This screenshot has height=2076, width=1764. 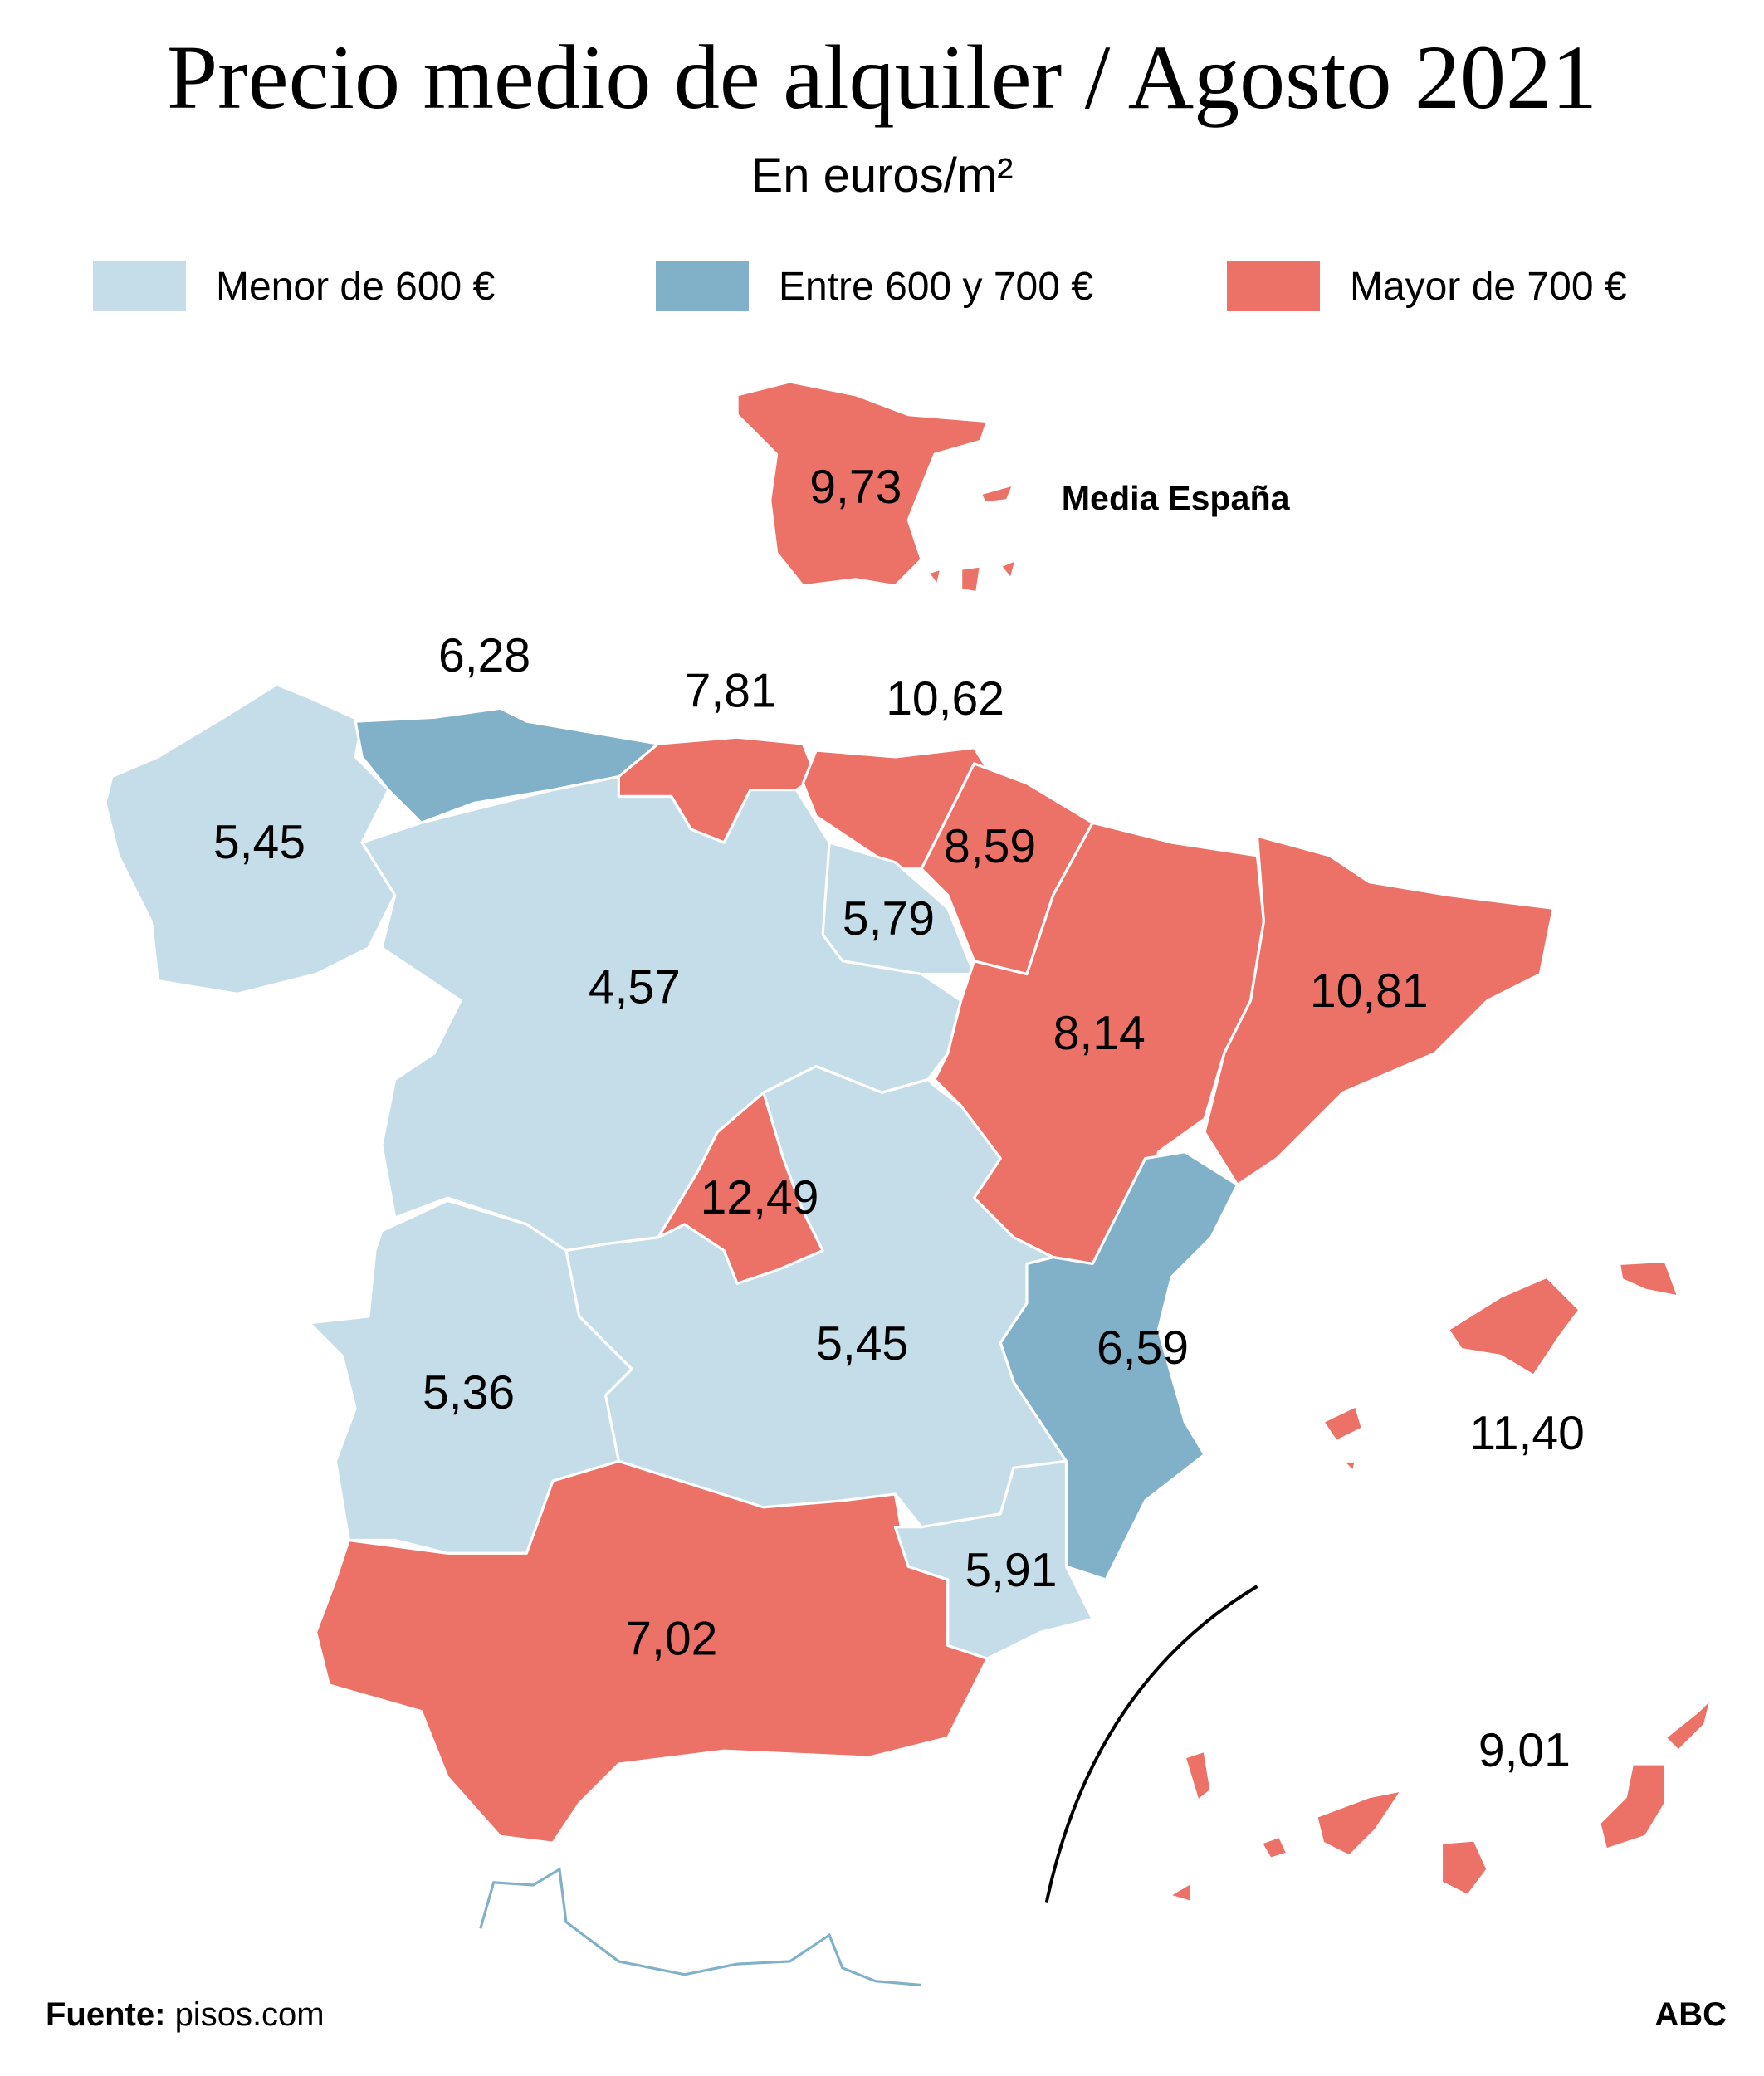 What do you see at coordinates (1488, 286) in the screenshot?
I see `legend-label: Mayor de 700 €` at bounding box center [1488, 286].